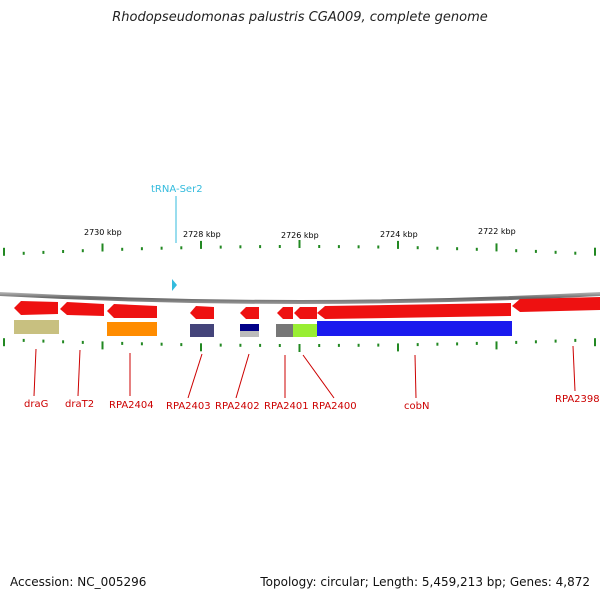 This screenshot has height=600, width=600. I want to click on trna-label: tRNA-Ser2, so click(177, 189).